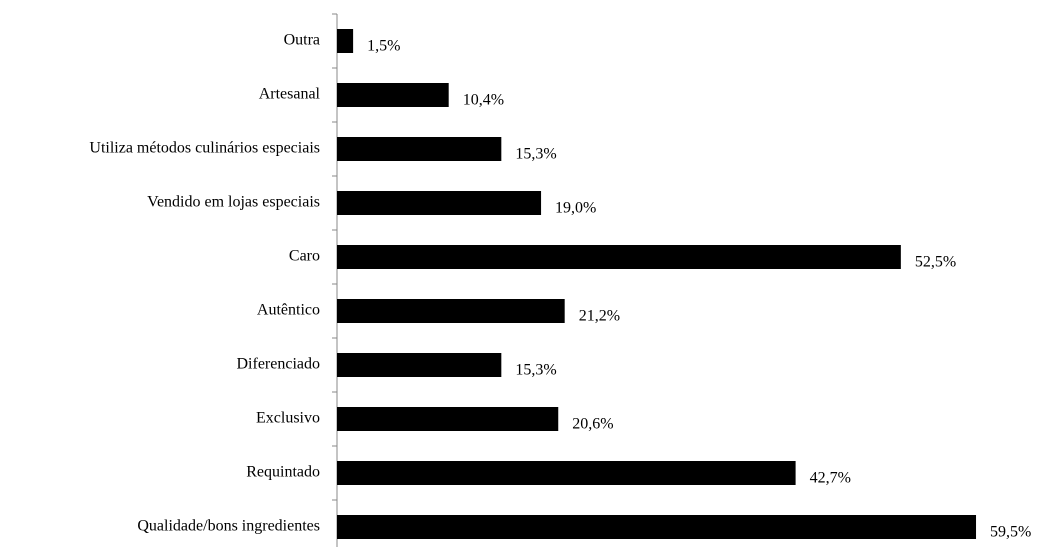 This screenshot has height=547, width=1048. What do you see at coordinates (228, 526) in the screenshot?
I see `category-label: Qualidade/bons ingredientes` at bounding box center [228, 526].